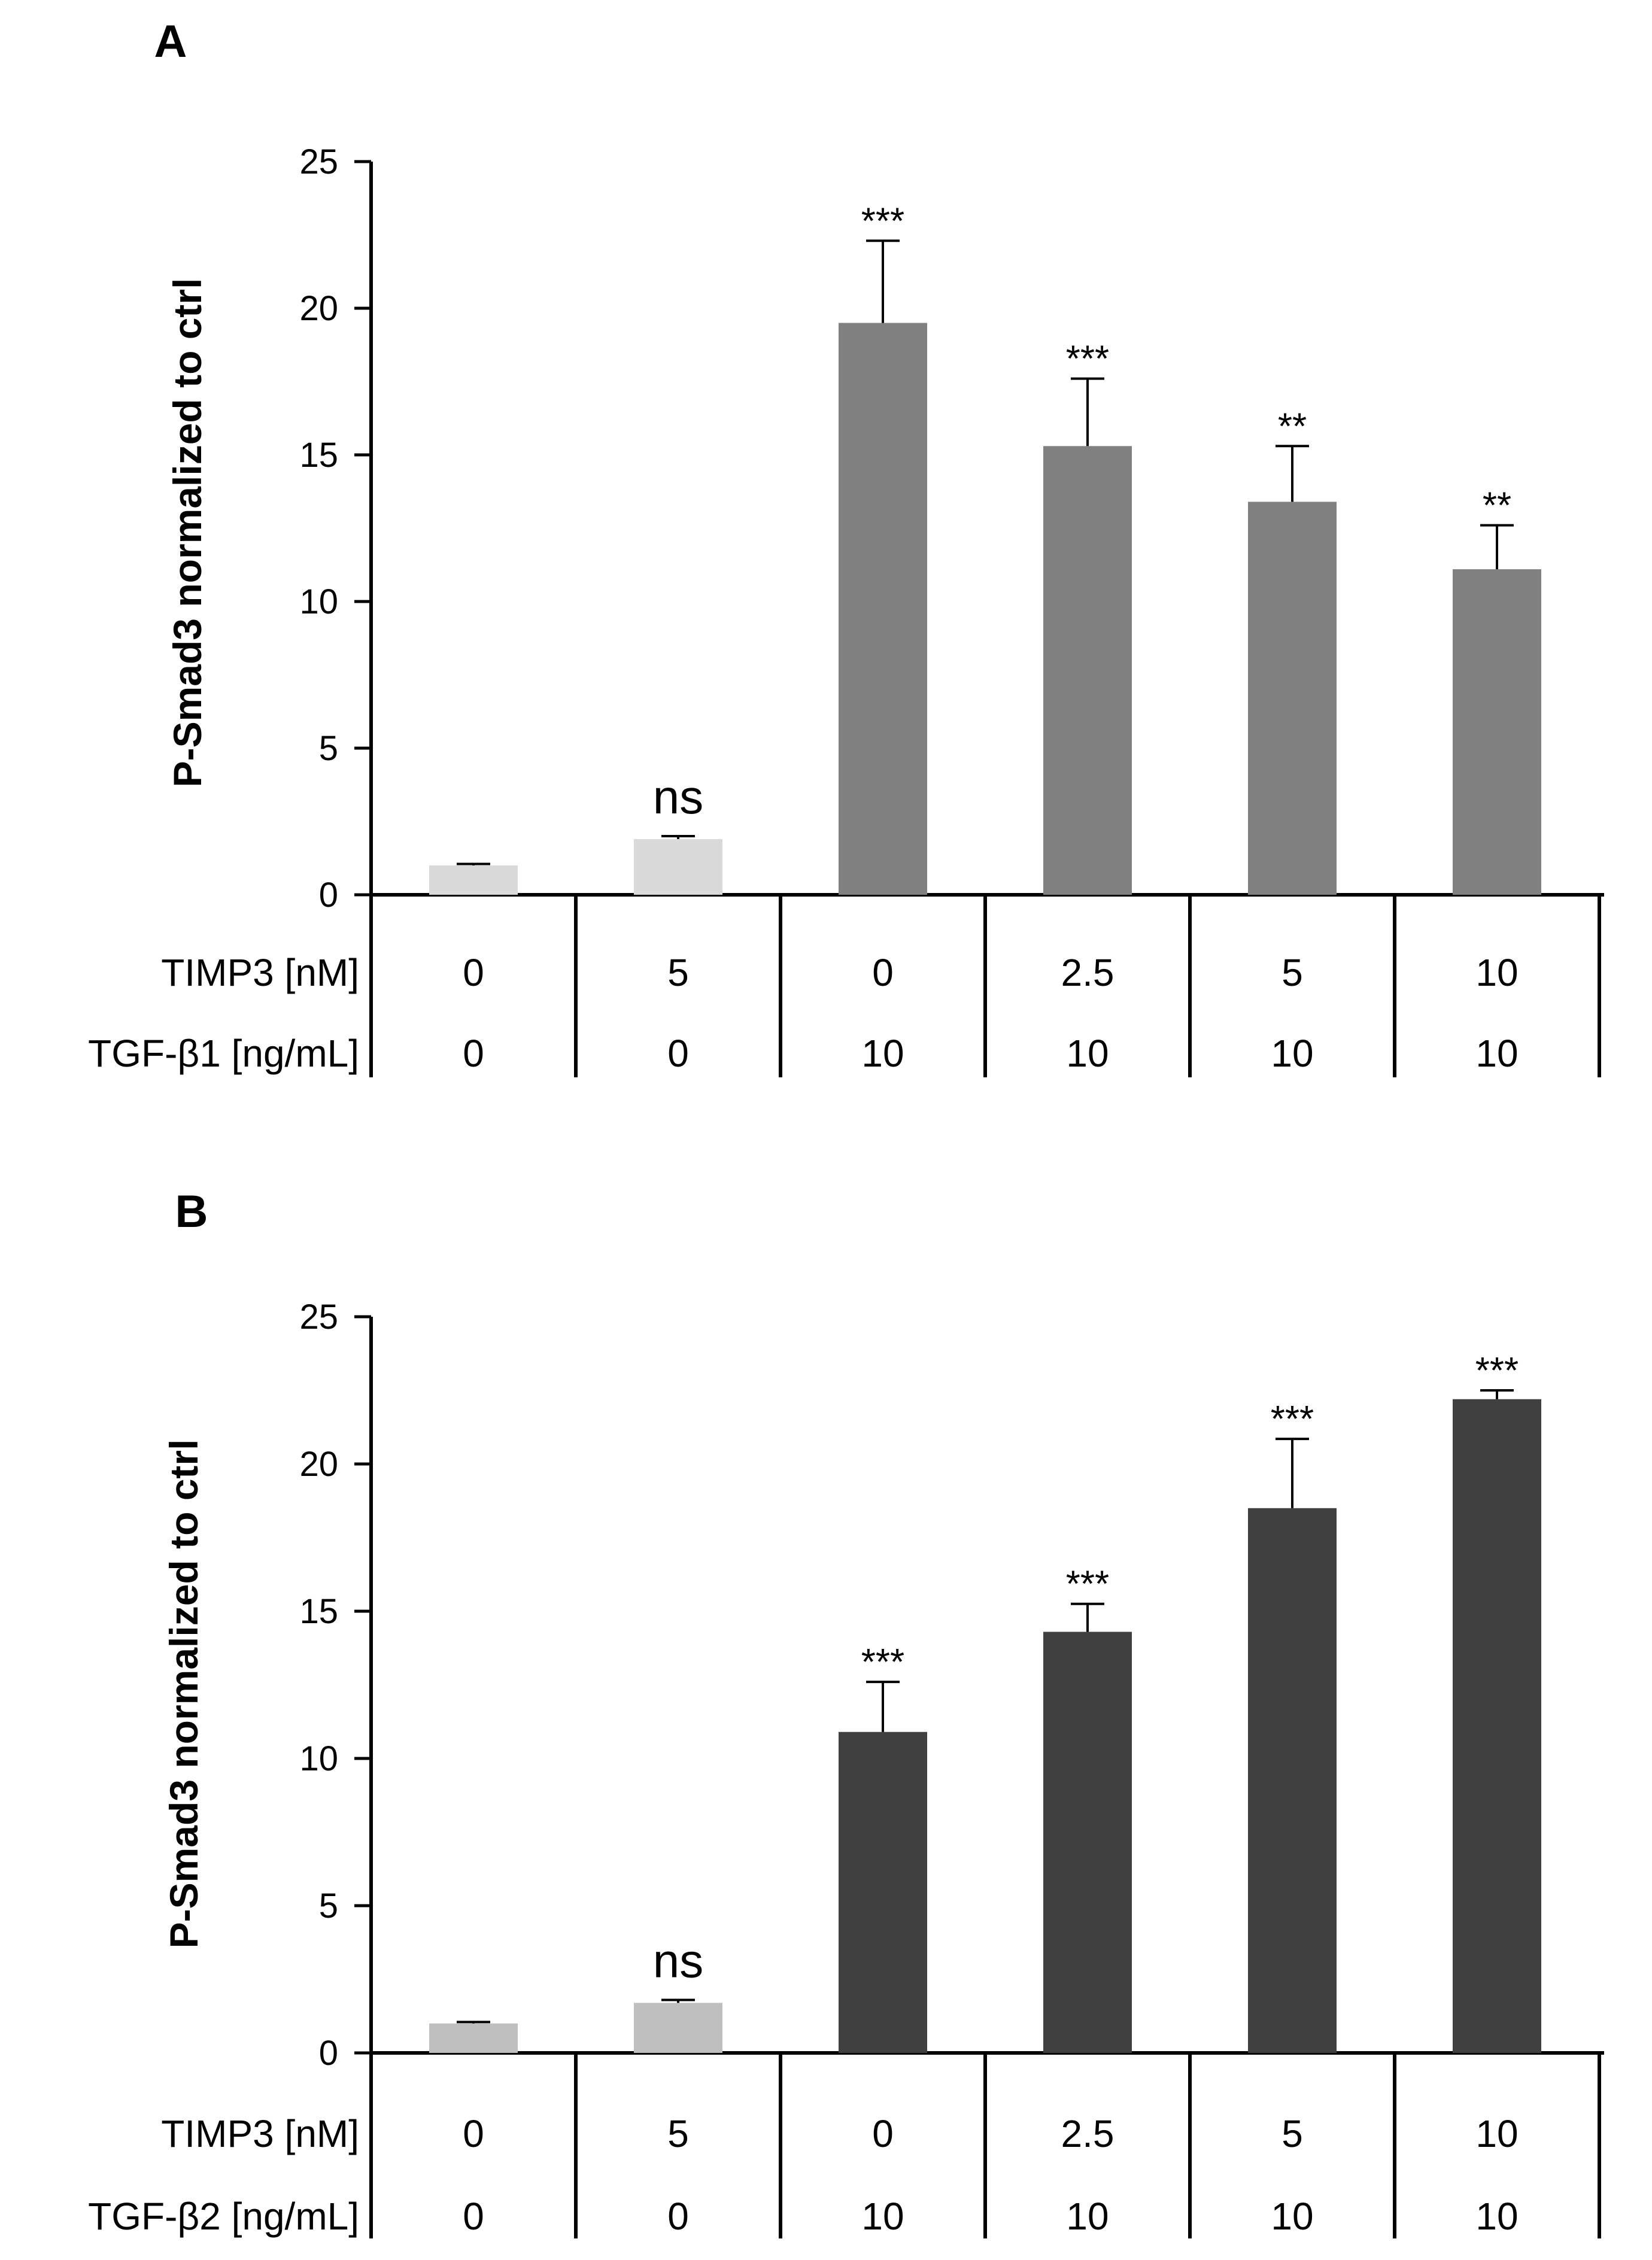 The height and width of the screenshot is (2260, 1652). What do you see at coordinates (191, 1211) in the screenshot?
I see `panel-letter: B` at bounding box center [191, 1211].